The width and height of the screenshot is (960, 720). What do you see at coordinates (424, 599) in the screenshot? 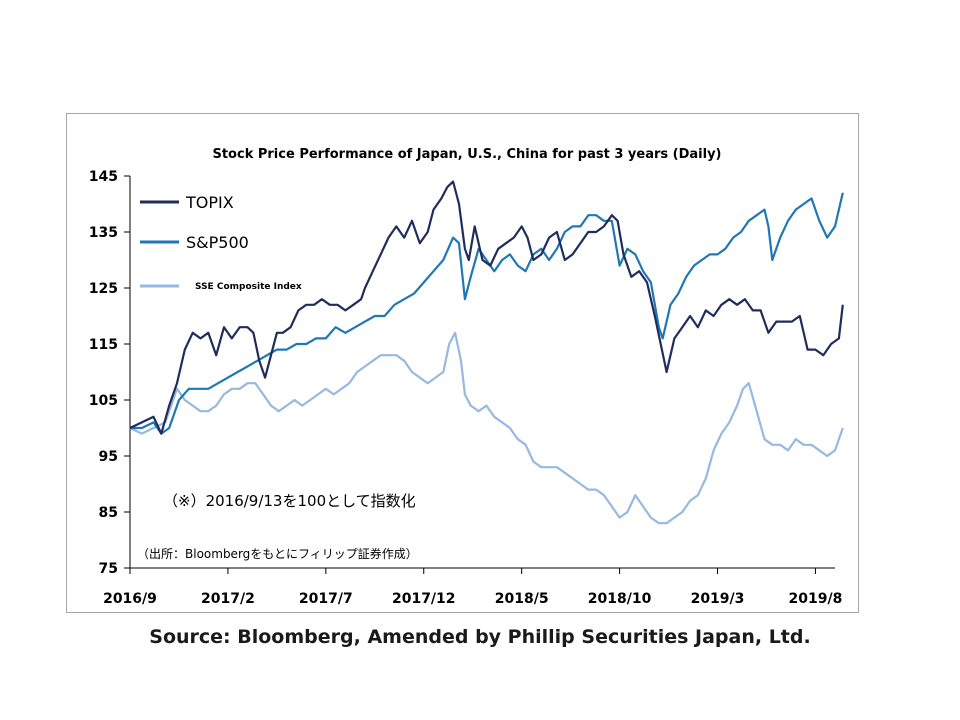
I see `x-tick-label: 2017/12` at bounding box center [424, 599].